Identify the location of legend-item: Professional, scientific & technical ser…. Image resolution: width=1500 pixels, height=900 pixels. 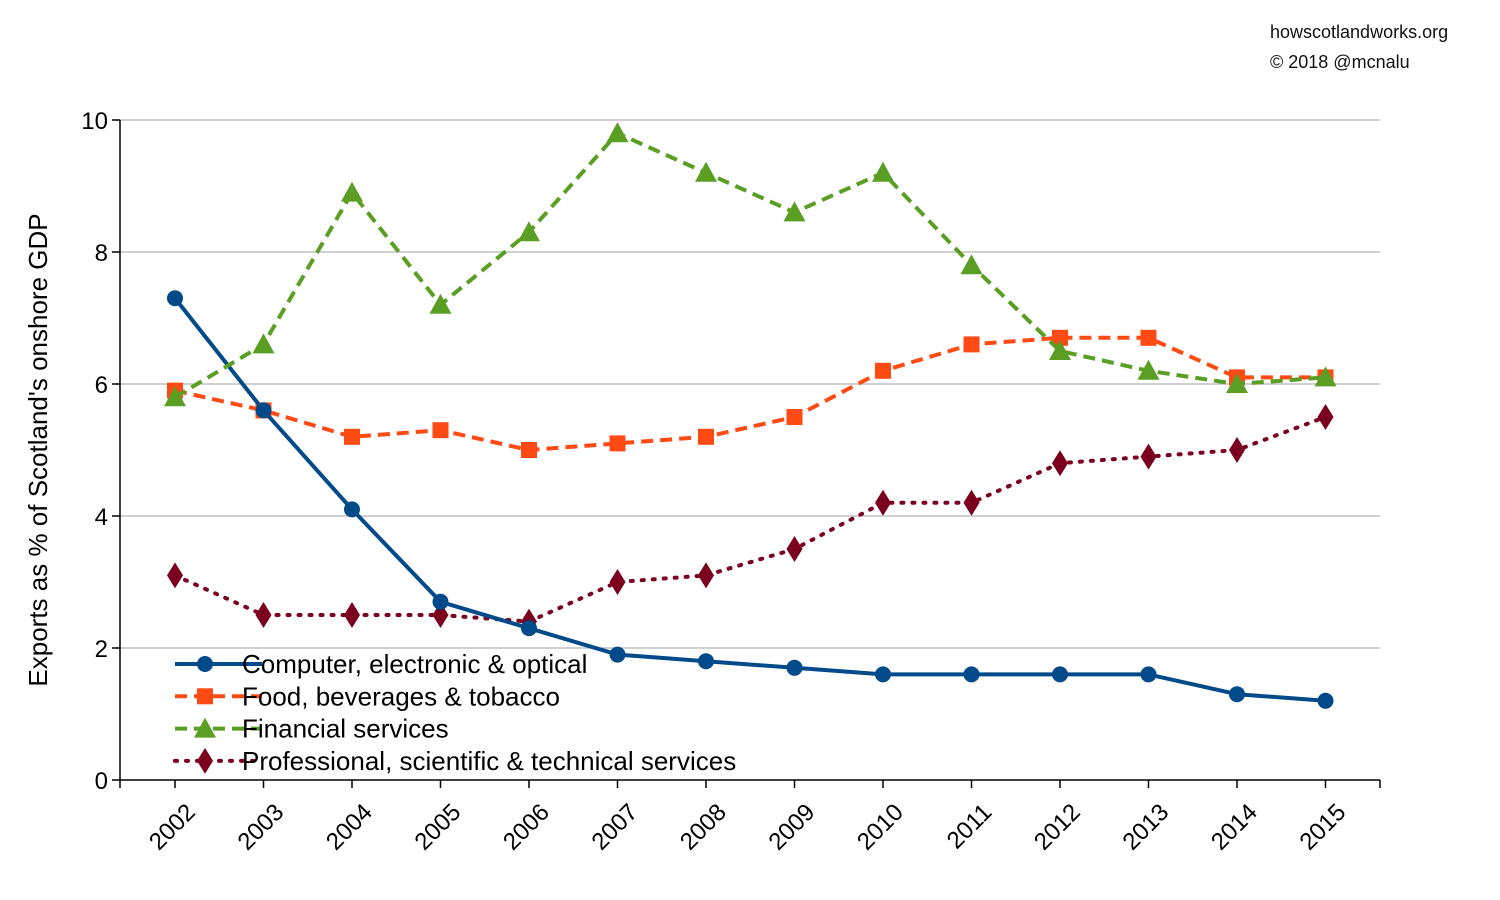
(454, 761).